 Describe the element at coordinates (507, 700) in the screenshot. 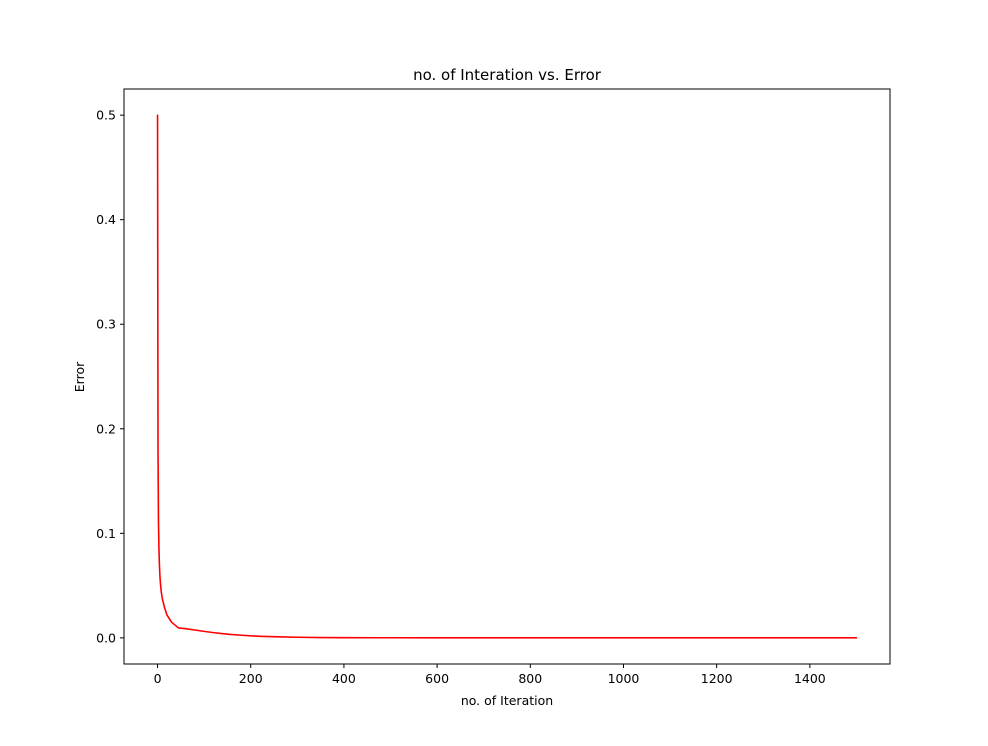

I see `x-axis-label: no. of Iteration` at that location.